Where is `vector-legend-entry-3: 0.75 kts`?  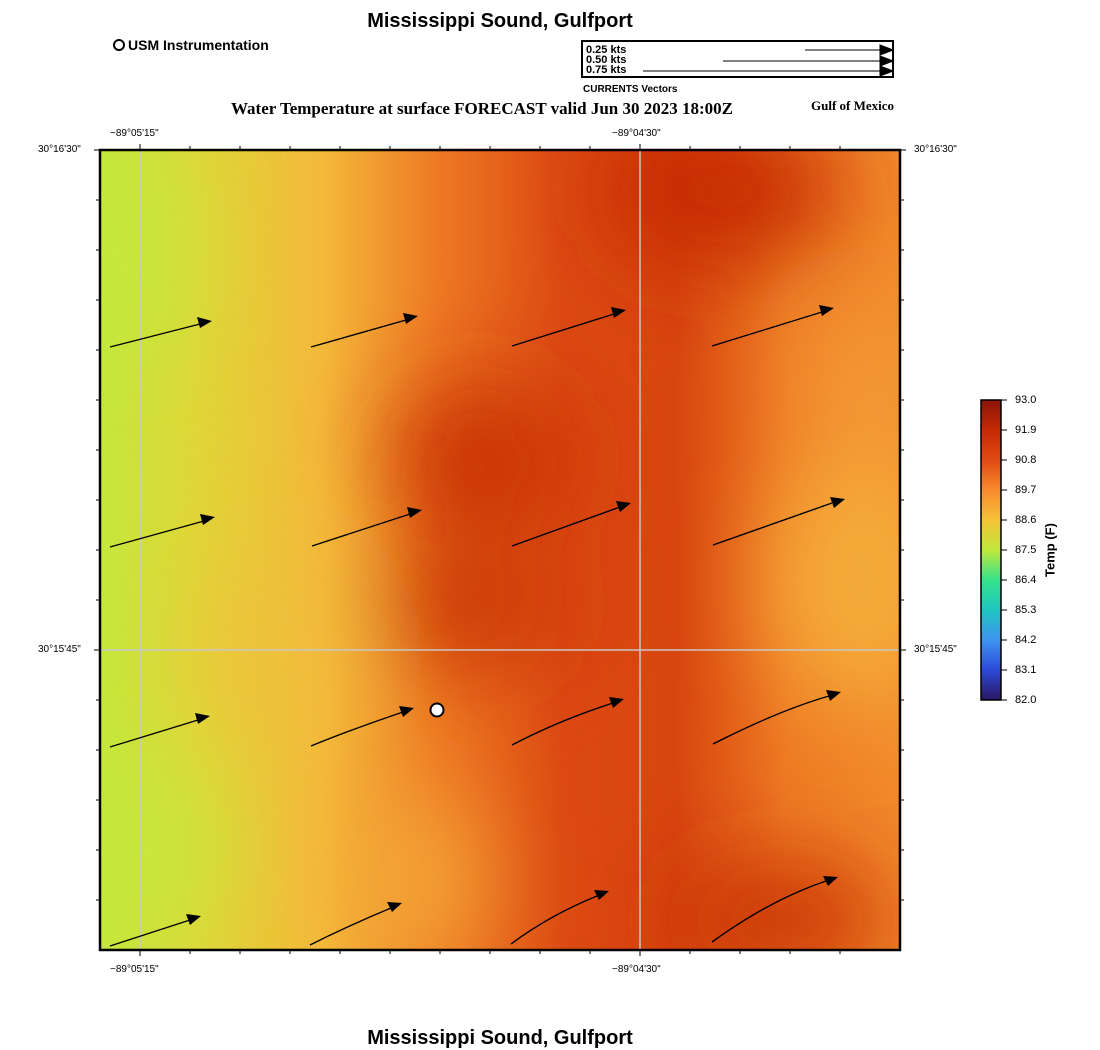
vector-legend-entry-3: 0.75 kts is located at coordinates (606, 70).